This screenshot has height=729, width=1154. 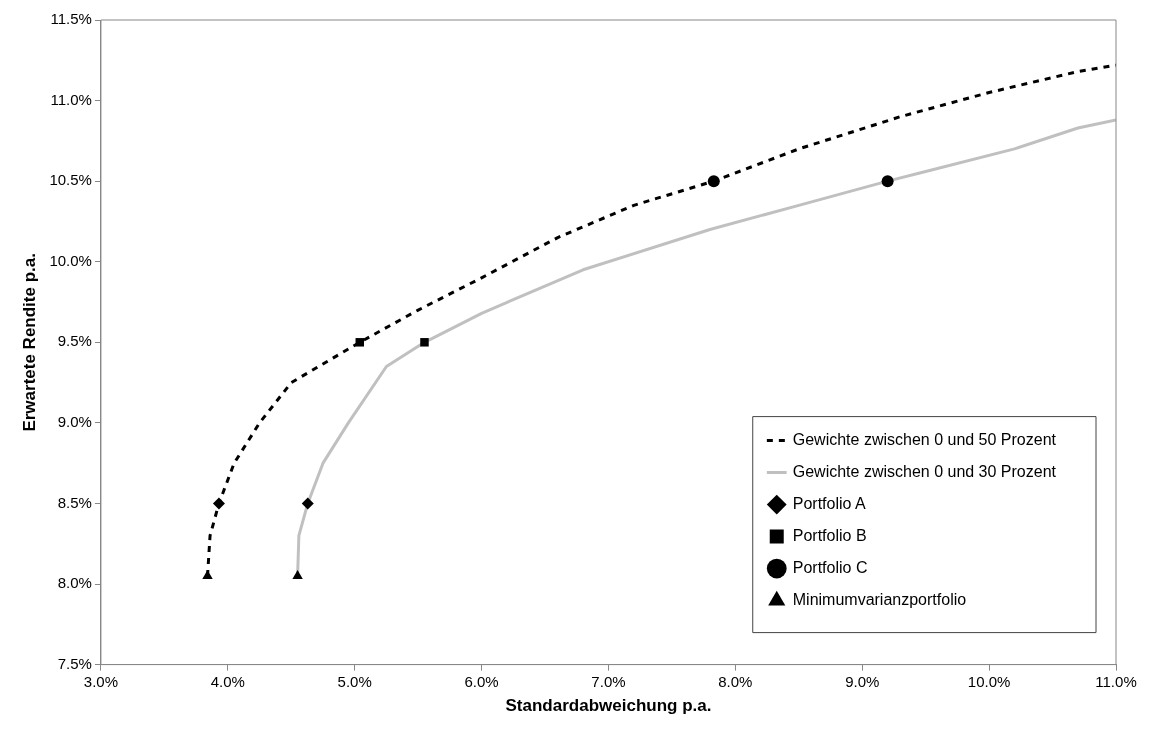 I want to click on x-tick-label: 5.0%, so click(x=354, y=681).